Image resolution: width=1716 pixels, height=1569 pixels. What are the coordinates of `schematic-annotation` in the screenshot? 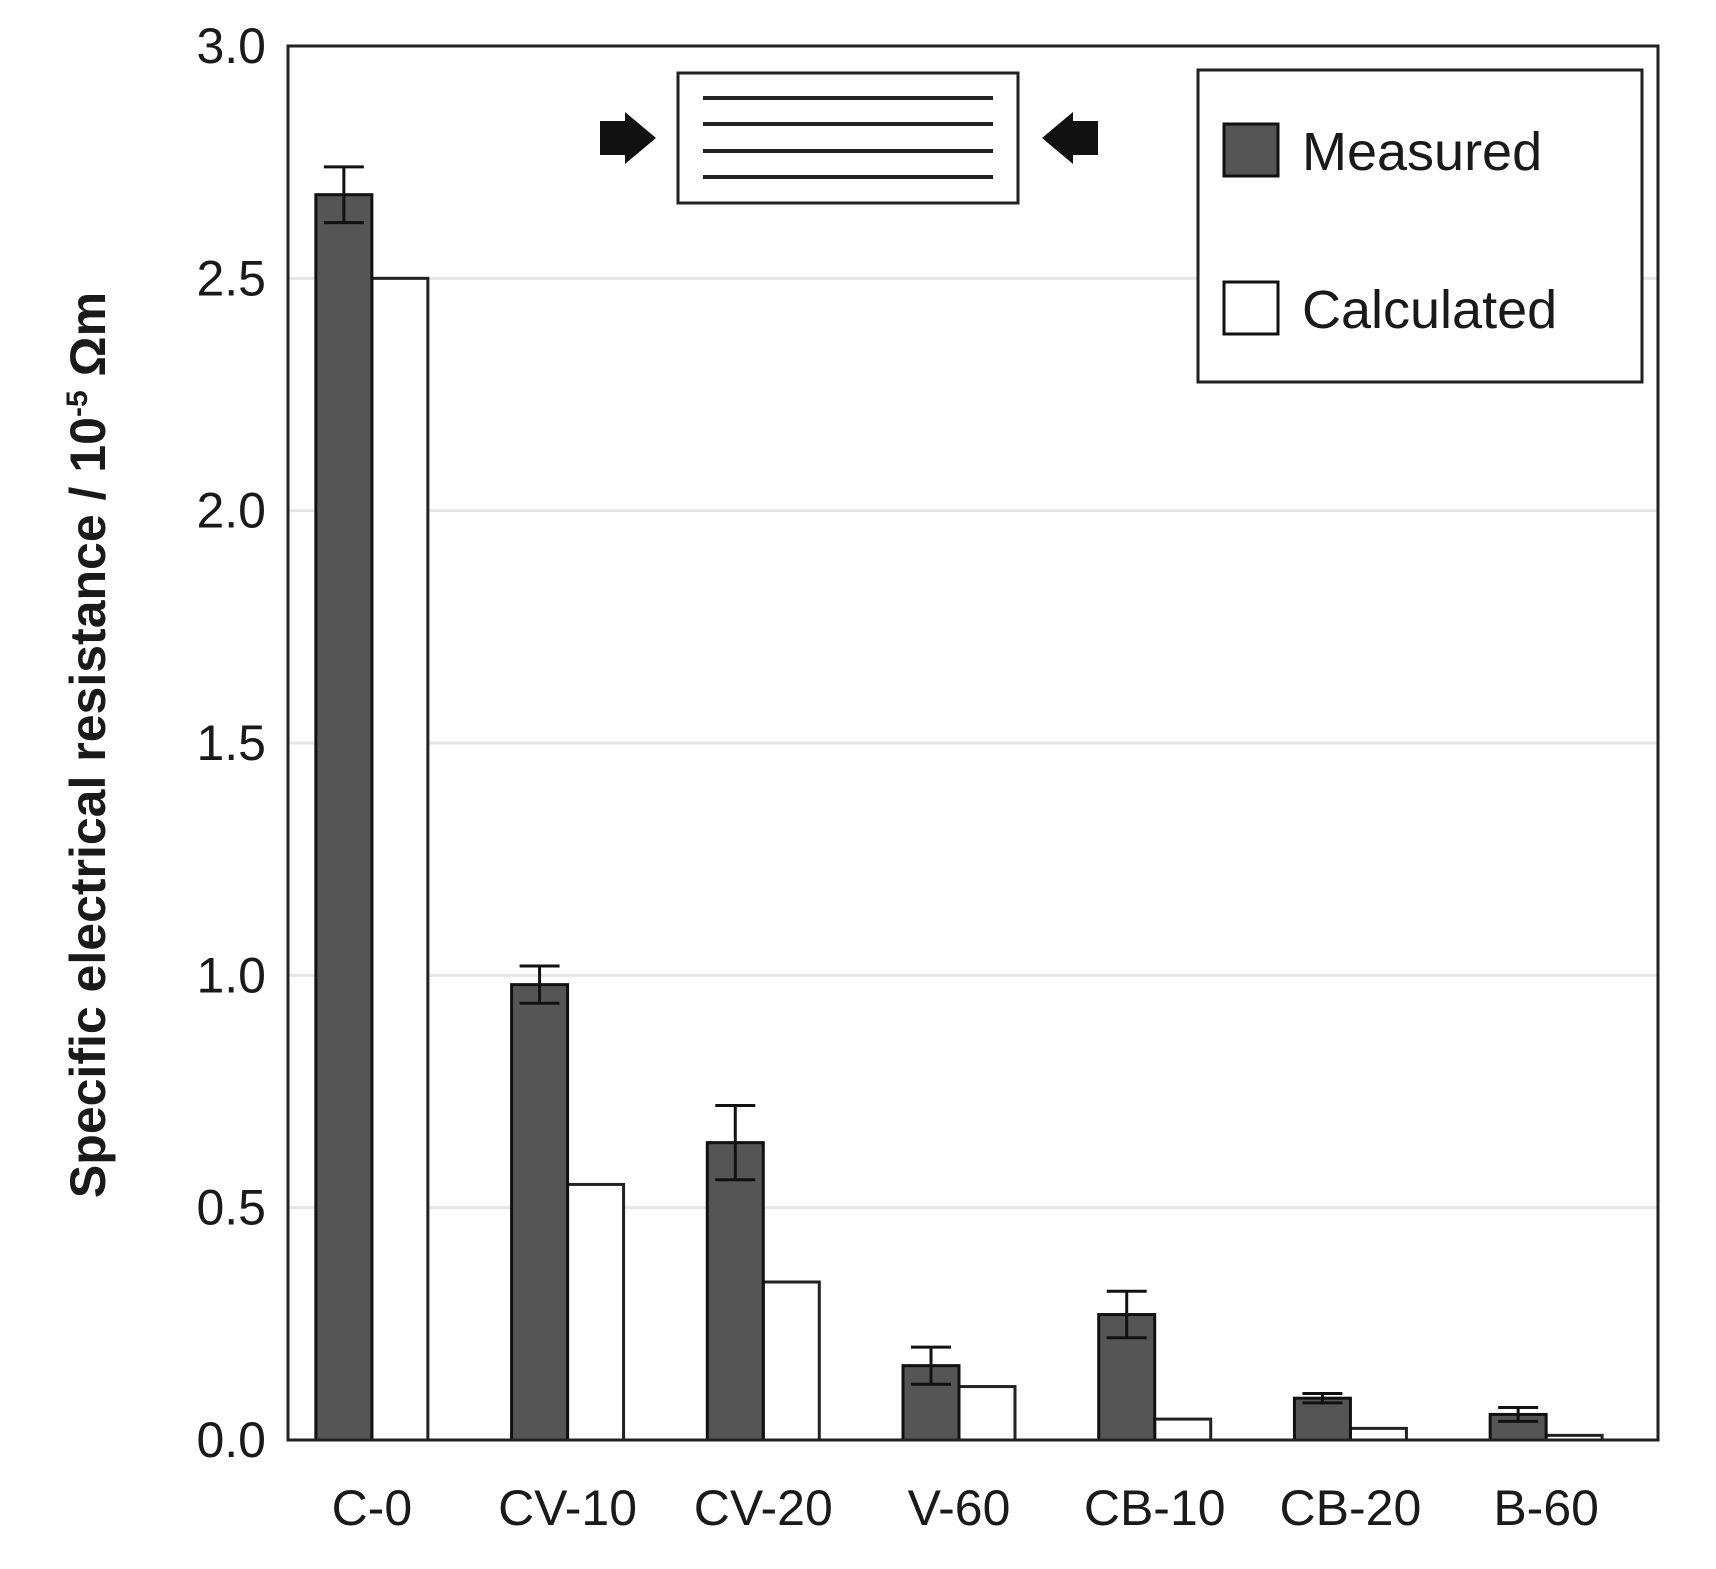 It's located at (849, 138).